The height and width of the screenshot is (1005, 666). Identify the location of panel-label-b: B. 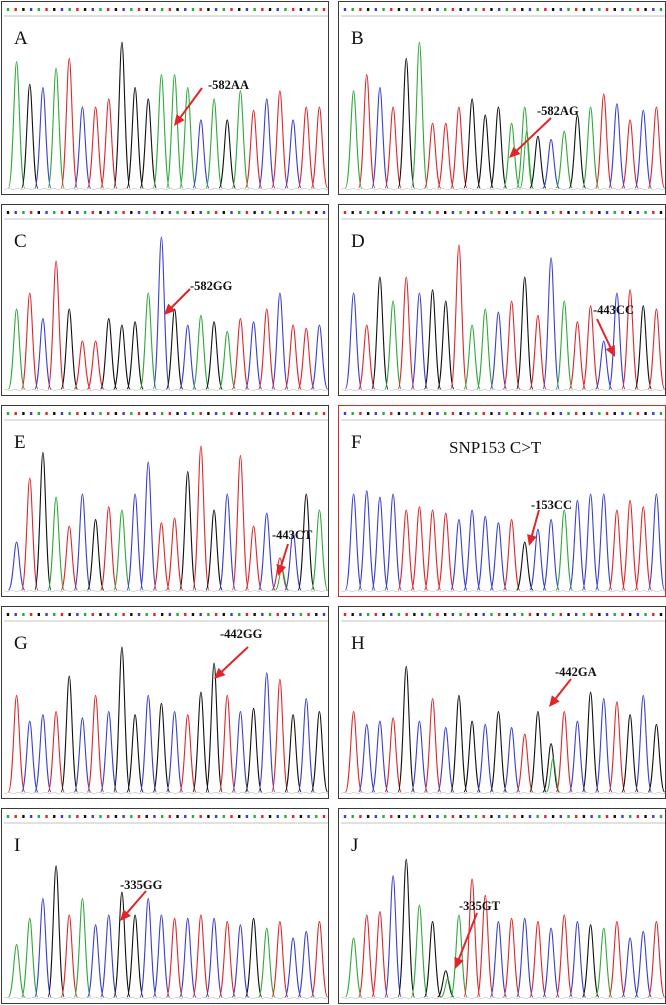
(357, 38).